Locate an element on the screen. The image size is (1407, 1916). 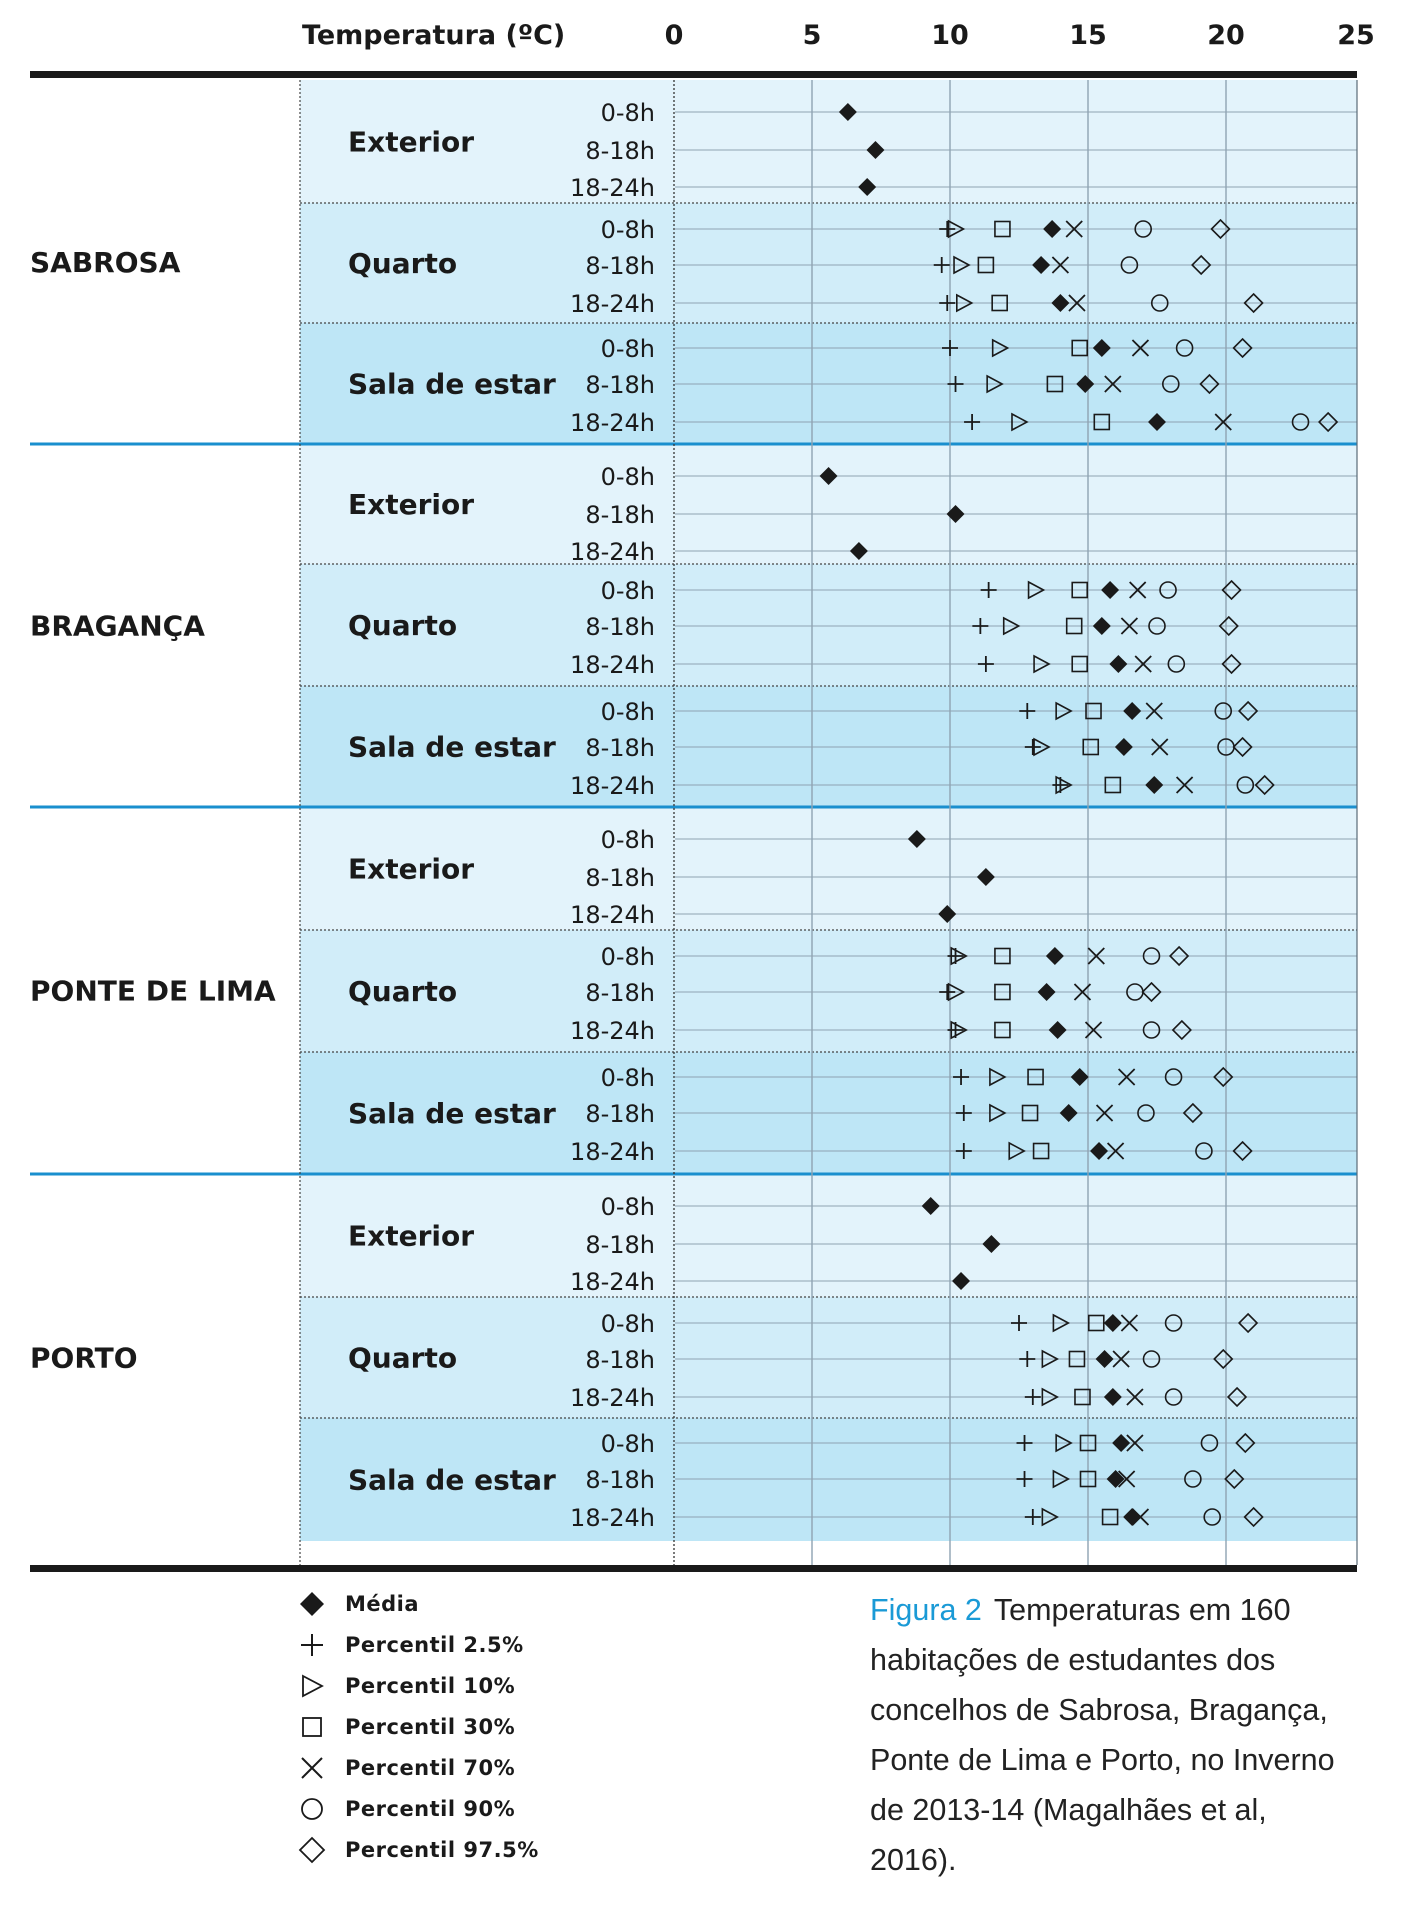
plus-icon is located at coordinates (312, 1645).